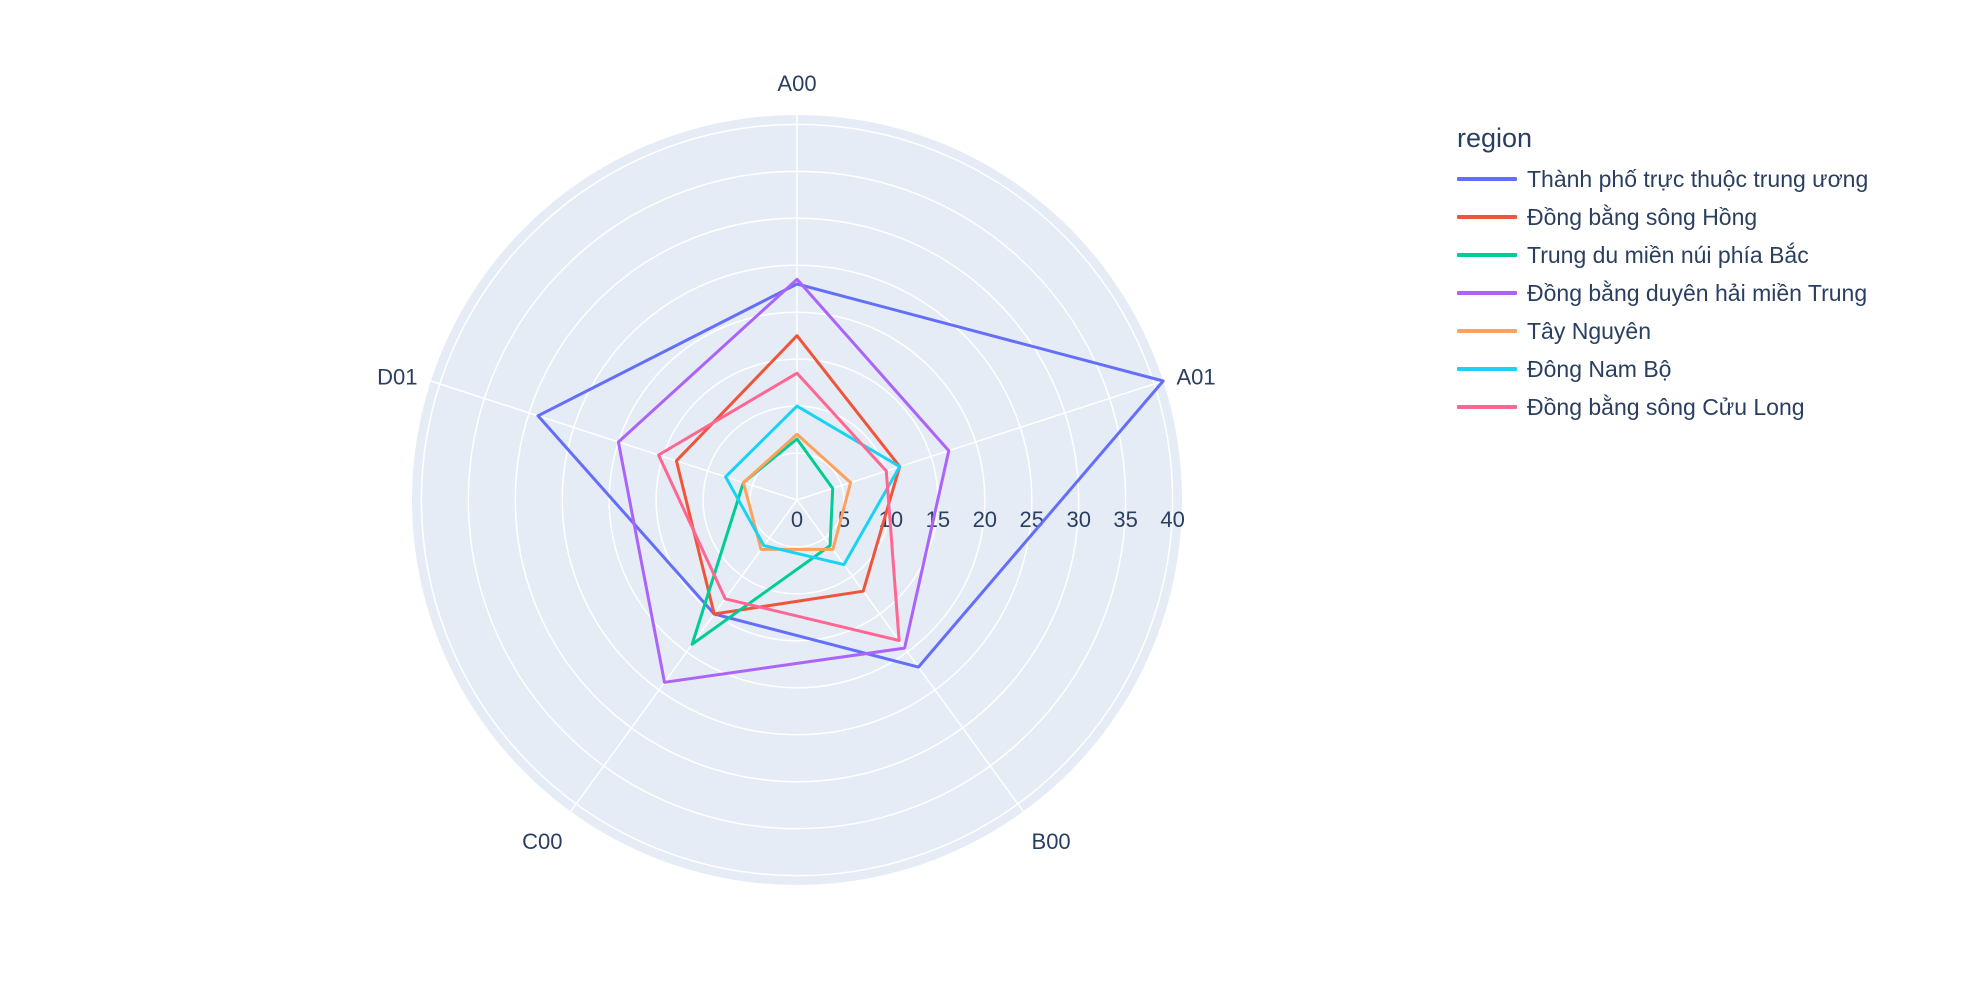  What do you see at coordinates (796, 83) in the screenshot?
I see `axis-label-A00: A00` at bounding box center [796, 83].